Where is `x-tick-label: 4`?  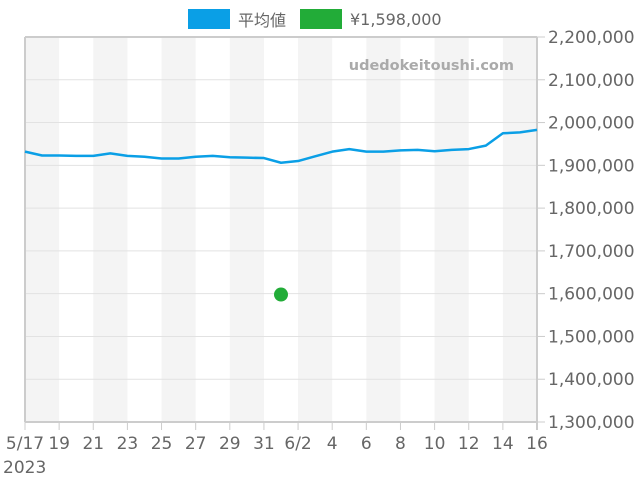 x-tick-label: 4 is located at coordinates (332, 444).